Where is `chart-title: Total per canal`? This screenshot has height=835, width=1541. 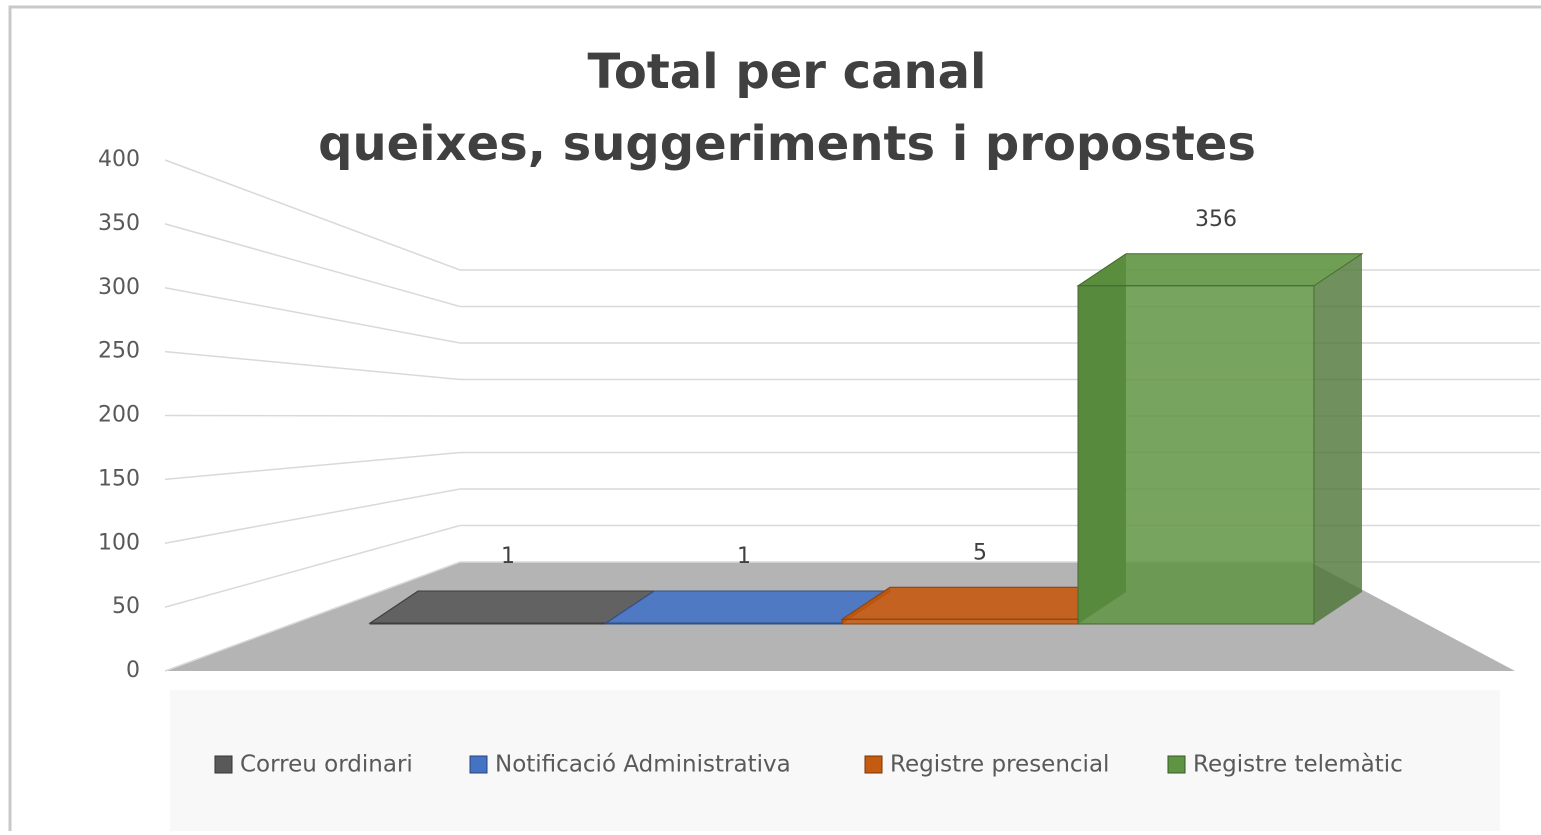 chart-title: Total per canal is located at coordinates (787, 72).